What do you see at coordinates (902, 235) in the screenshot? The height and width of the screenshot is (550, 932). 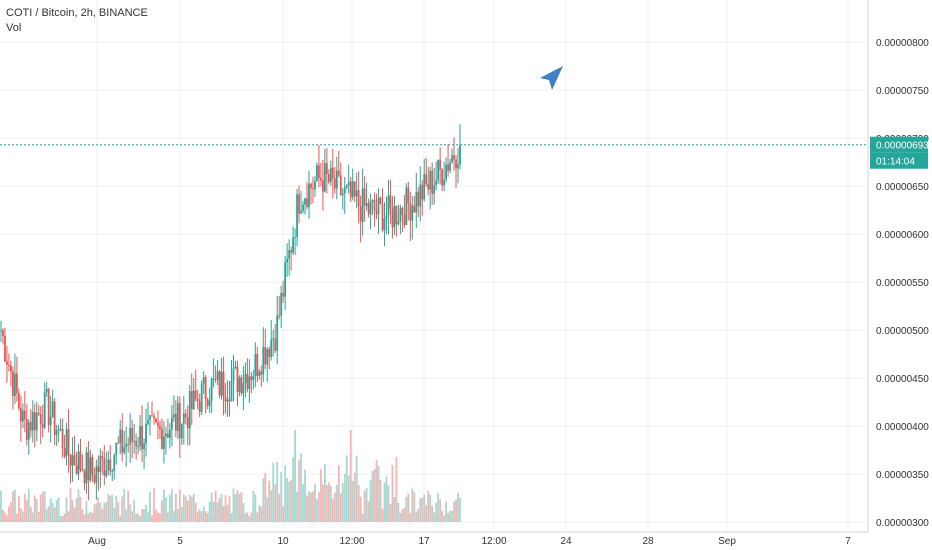 I see `price-tick-label: 0.00000600` at bounding box center [902, 235].